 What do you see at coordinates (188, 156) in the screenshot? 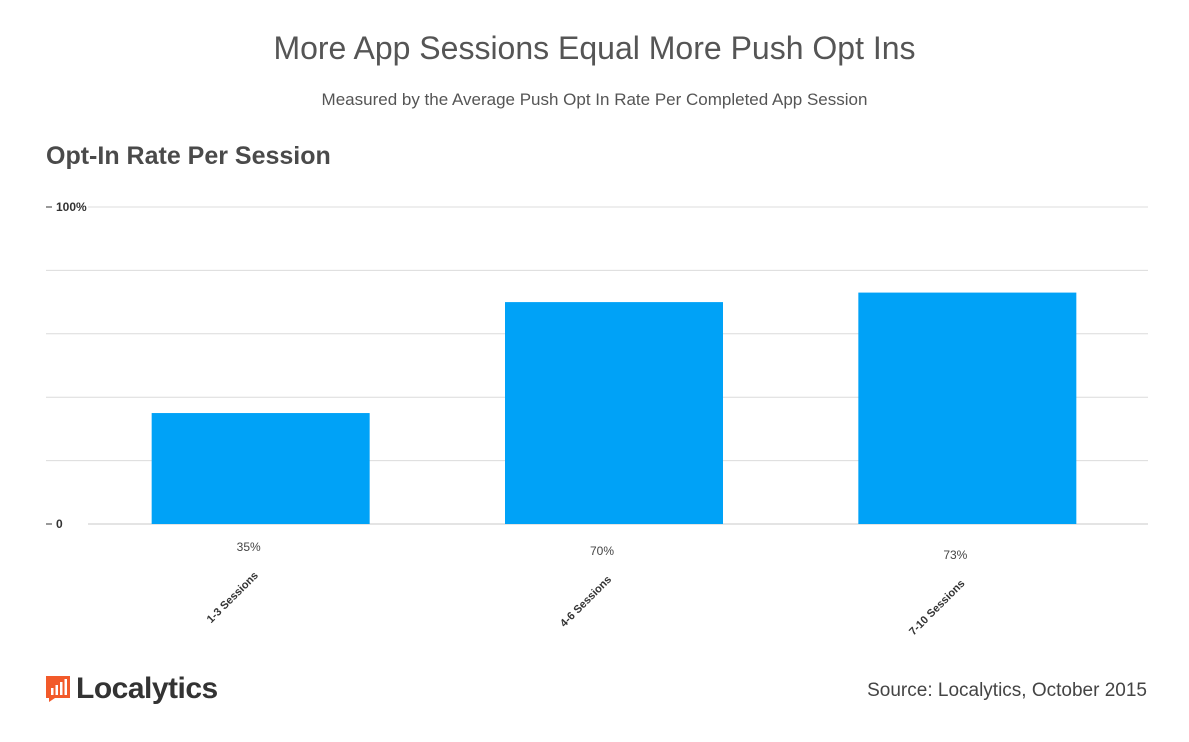
I see `chart-heading: Opt-In Rate Per Session` at bounding box center [188, 156].